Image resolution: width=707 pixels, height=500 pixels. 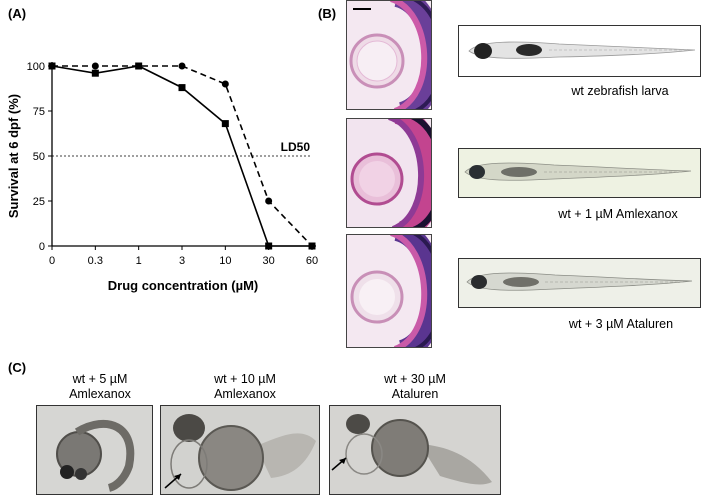 I want to click on caption-c-5um-amlexanox: wt + 5 µM Amlexanox, so click(x=100, y=387).